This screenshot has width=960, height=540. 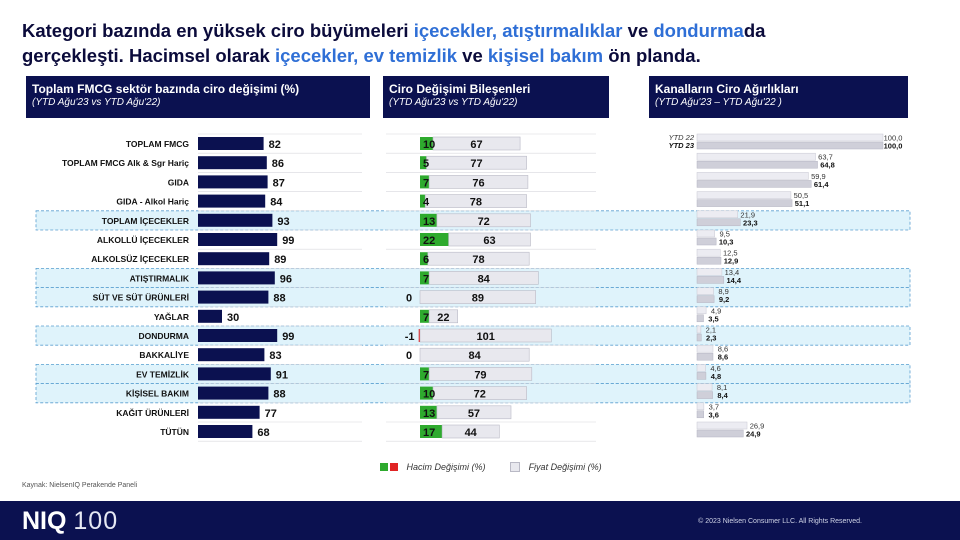 What do you see at coordinates (80, 485) in the screenshot?
I see `source-note: Kaynak: NielsenIQ Perakende Paneli` at bounding box center [80, 485].